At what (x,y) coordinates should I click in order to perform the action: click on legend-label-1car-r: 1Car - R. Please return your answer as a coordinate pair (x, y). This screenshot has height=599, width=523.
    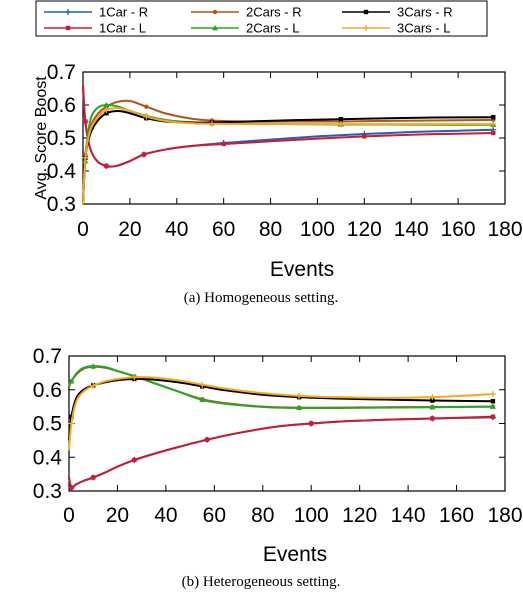
    Looking at the image, I should click on (123, 12).